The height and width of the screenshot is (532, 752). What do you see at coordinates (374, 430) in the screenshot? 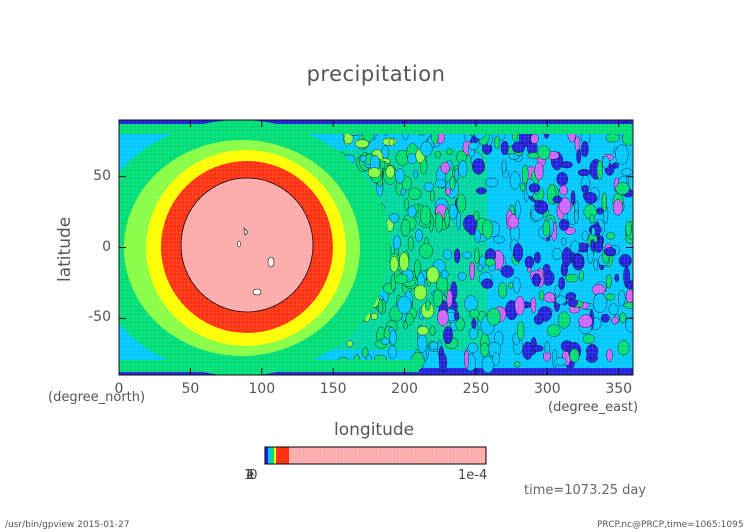
I see `x-axis-label: longitude` at bounding box center [374, 430].